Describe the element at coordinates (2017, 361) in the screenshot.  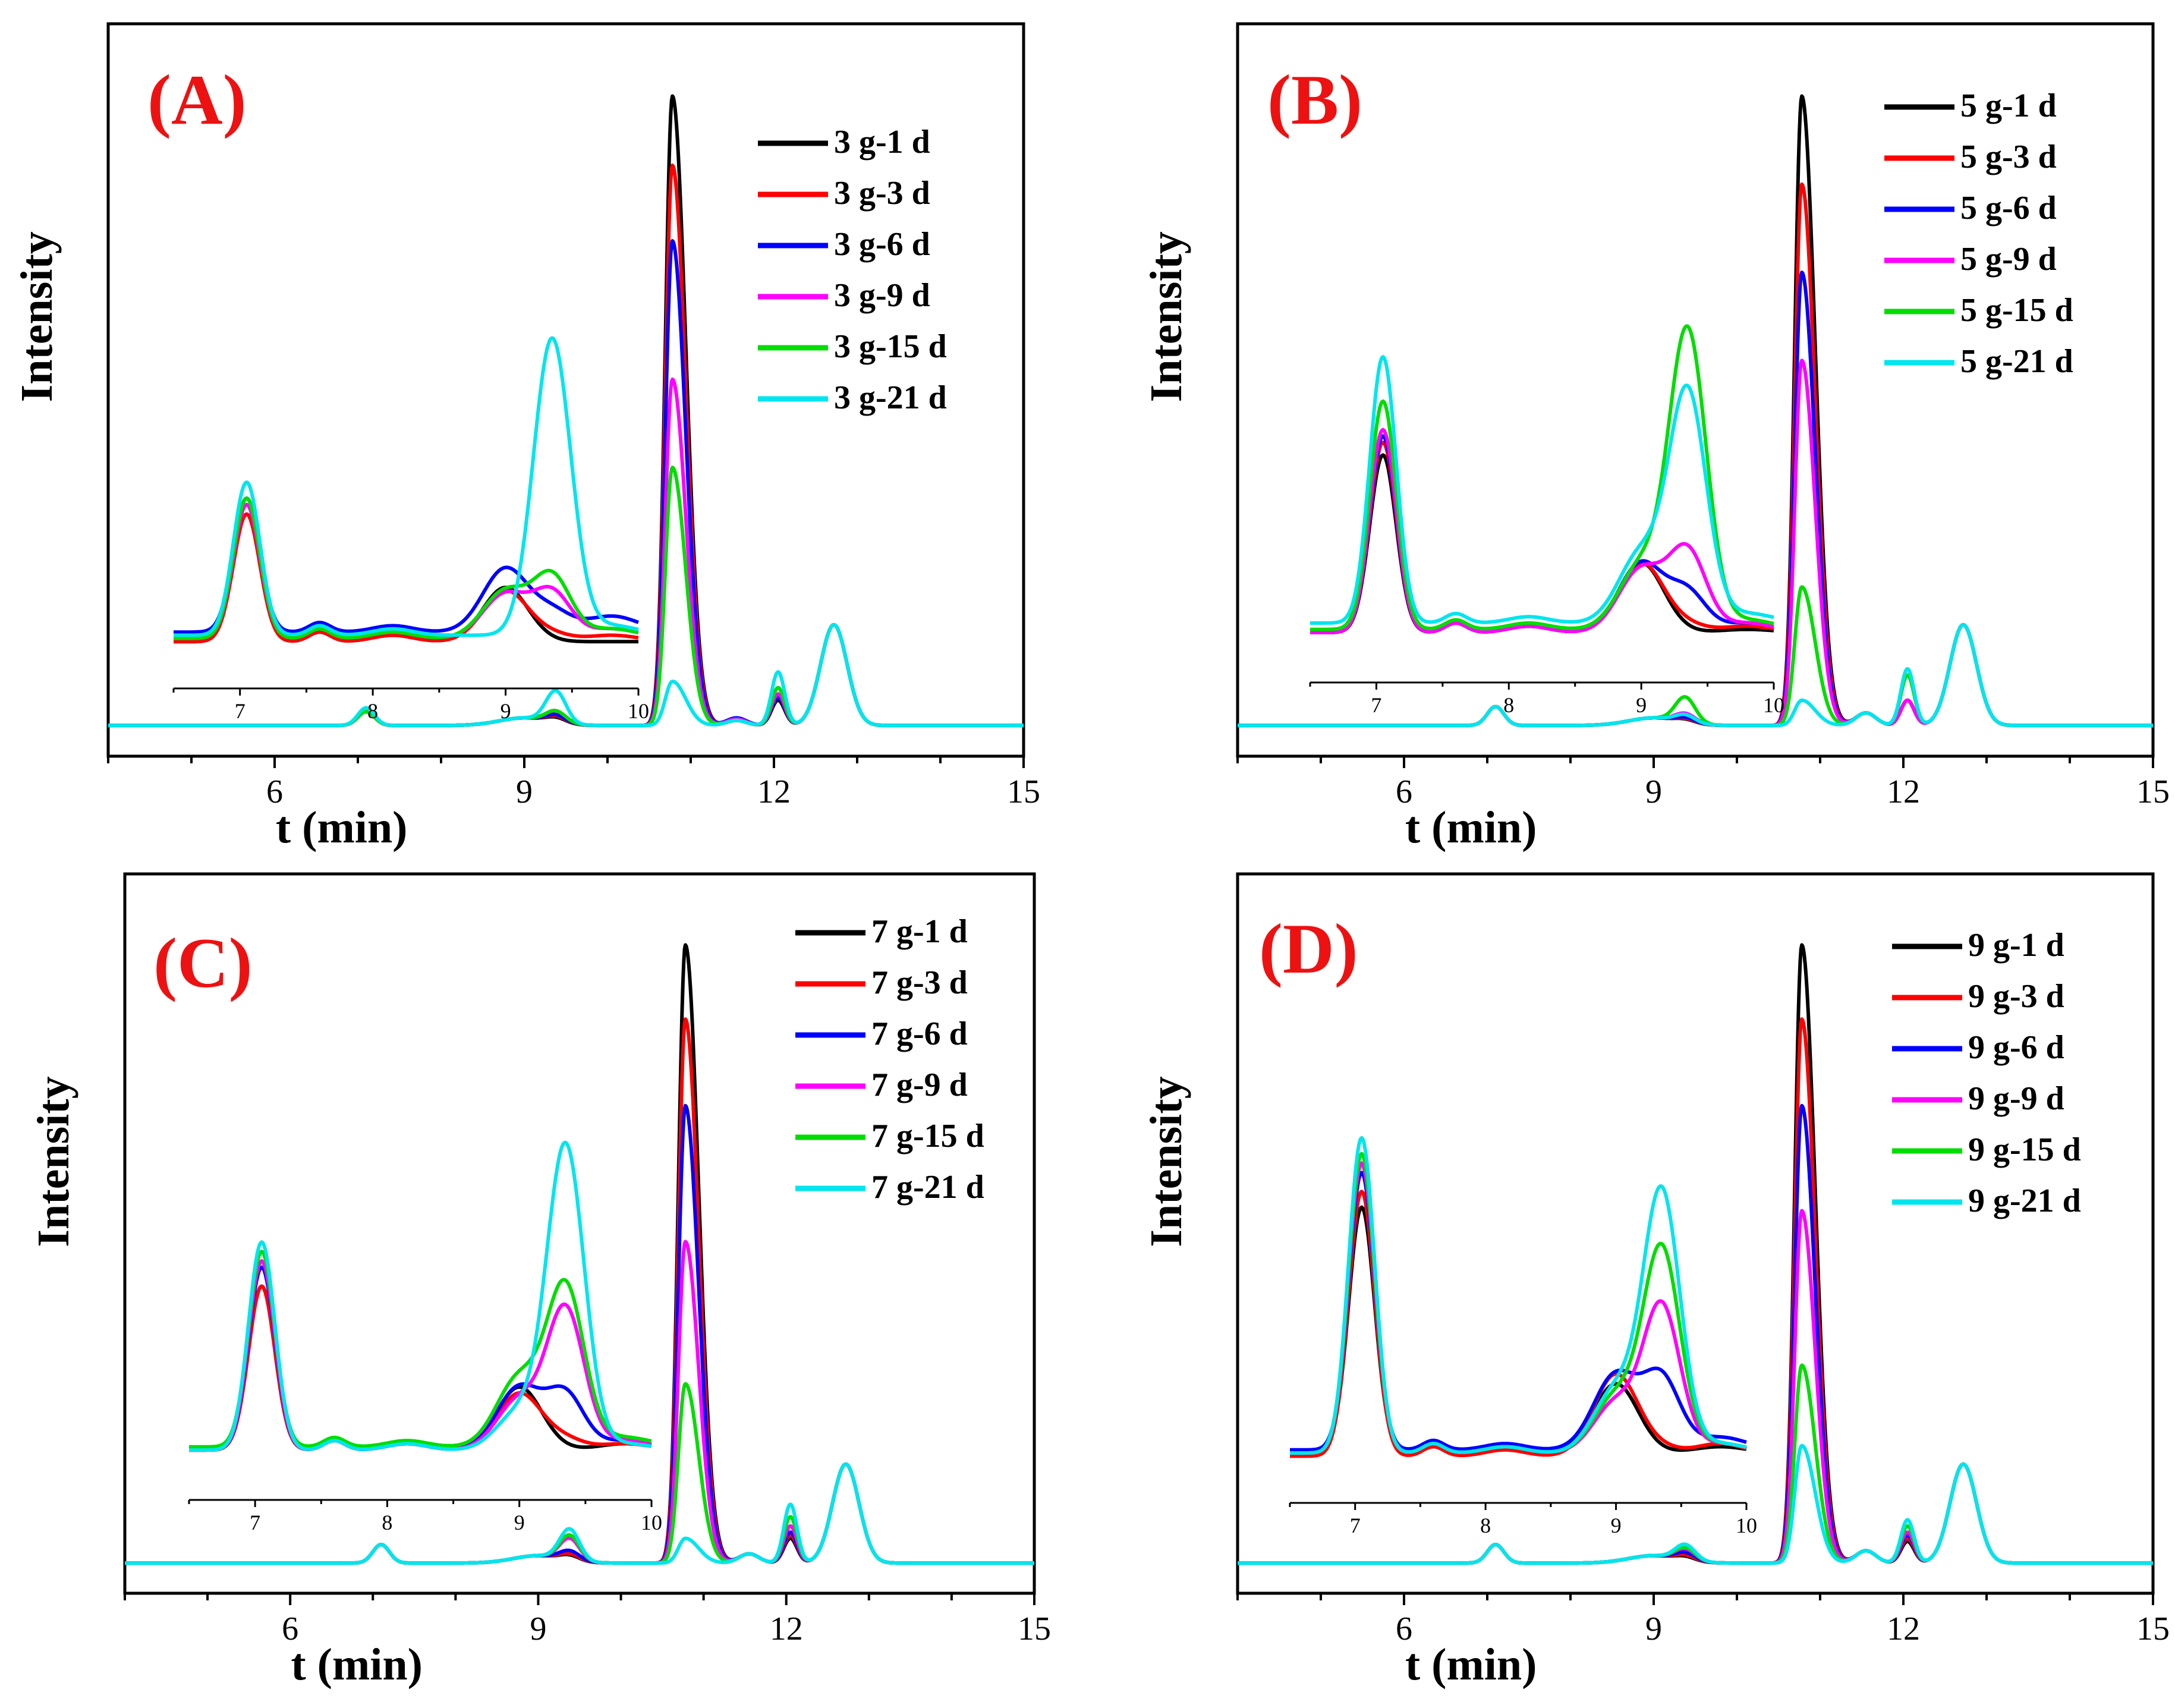
I see `legend-label: 5 g-21 d` at that location.